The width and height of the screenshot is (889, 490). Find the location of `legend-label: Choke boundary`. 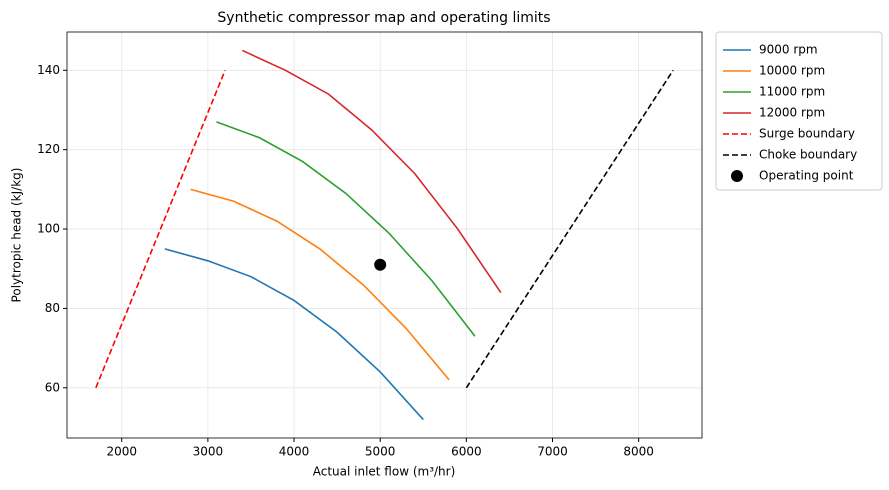

legend-label: Choke boundary is located at coordinates (808, 155).